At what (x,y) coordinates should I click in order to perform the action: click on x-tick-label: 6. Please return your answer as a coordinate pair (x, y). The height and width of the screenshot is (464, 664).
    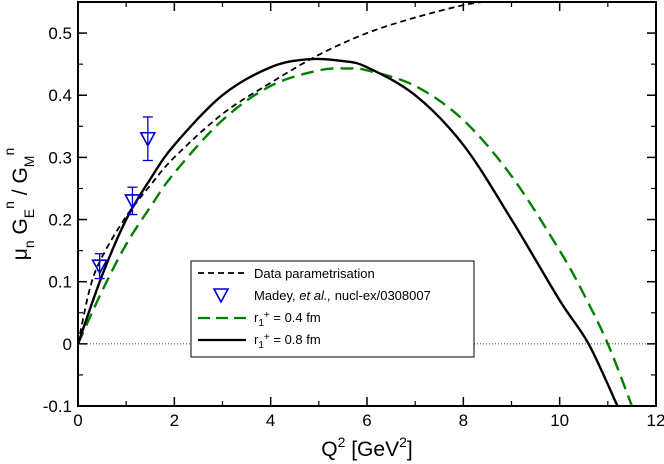
    Looking at the image, I should click on (366, 420).